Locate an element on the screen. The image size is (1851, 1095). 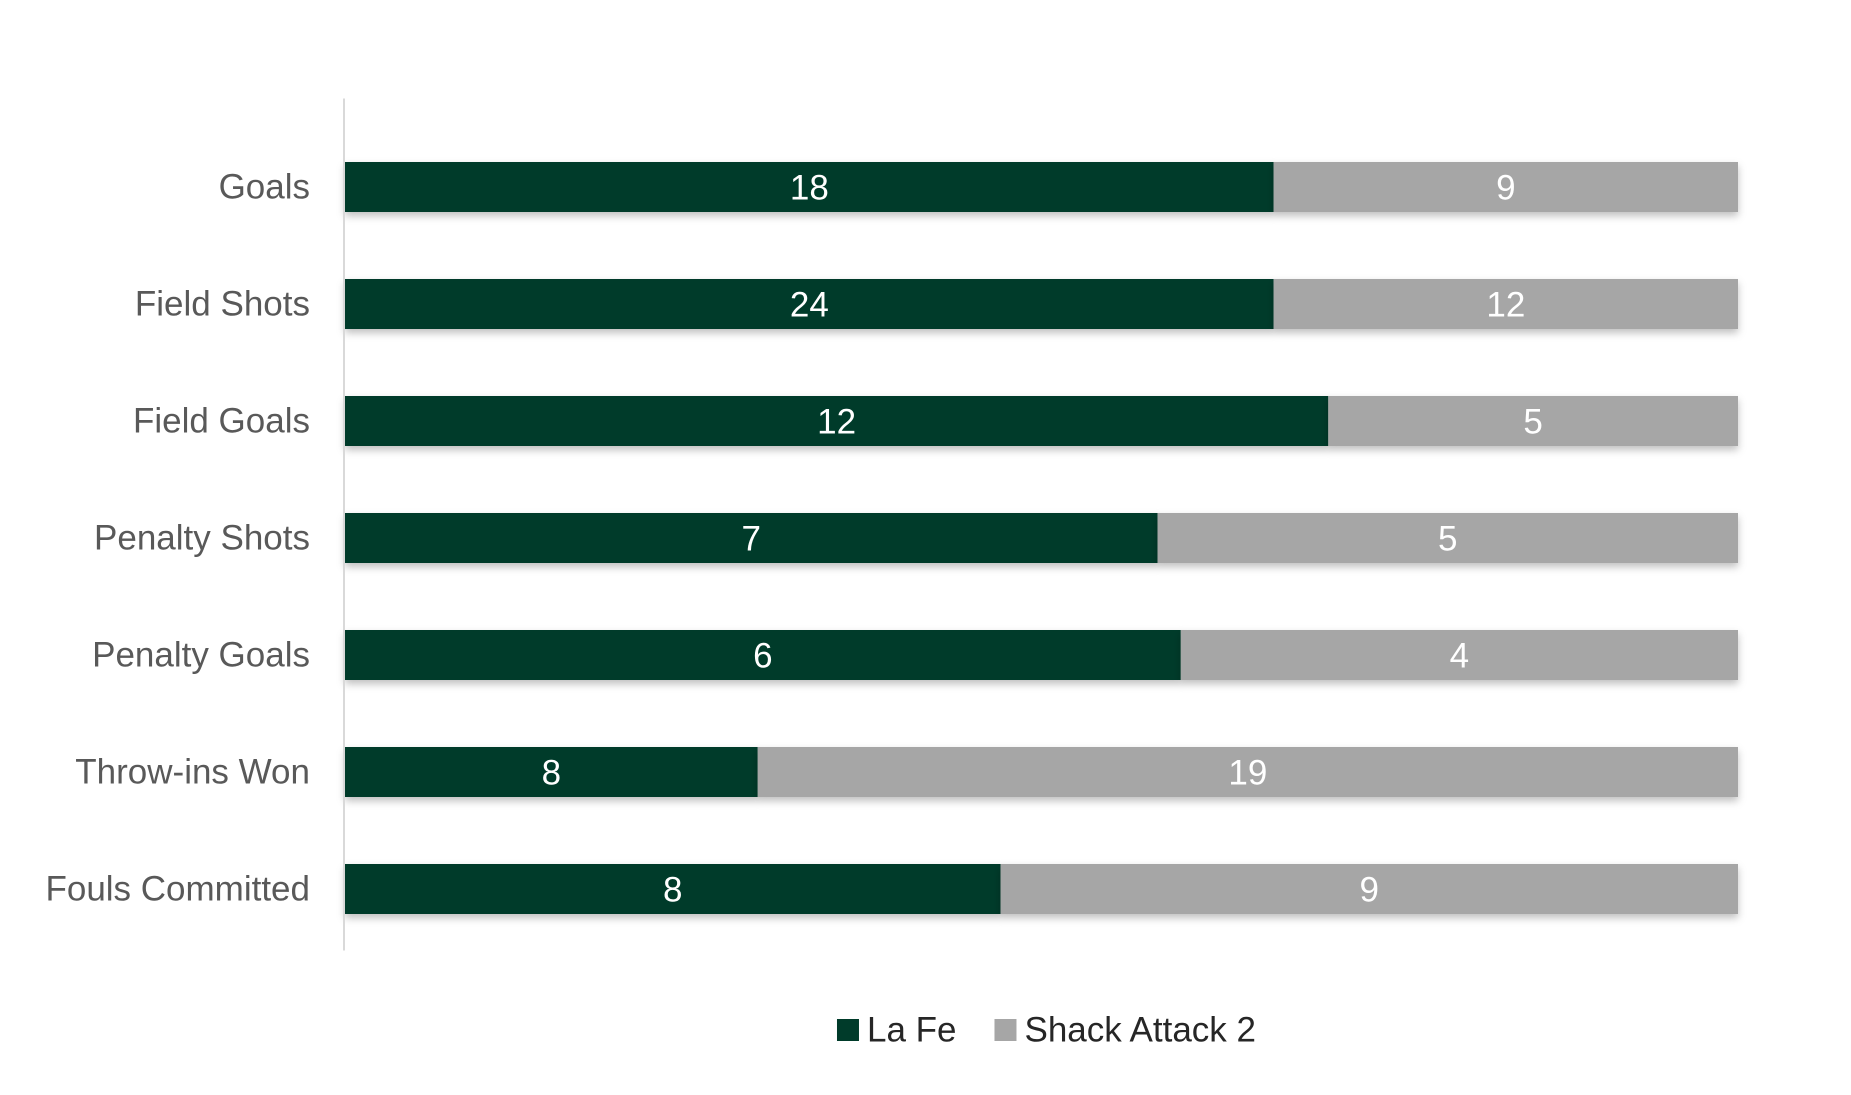
data-label-shack-attack-2-goals: 9 is located at coordinates (1505, 188).